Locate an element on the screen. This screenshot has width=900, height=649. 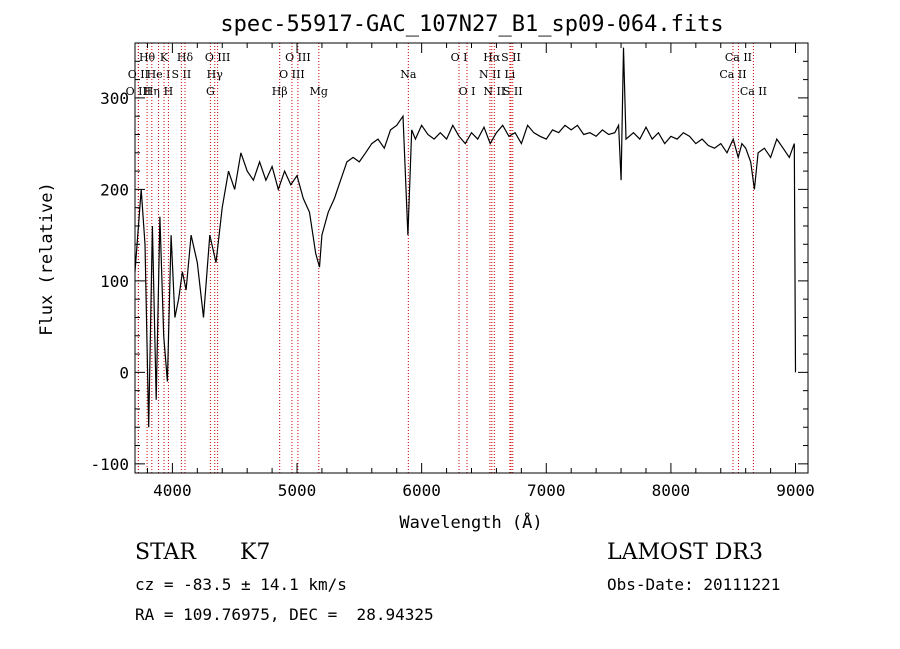
line-marker-label-15: Mg is located at coordinates (319, 91).